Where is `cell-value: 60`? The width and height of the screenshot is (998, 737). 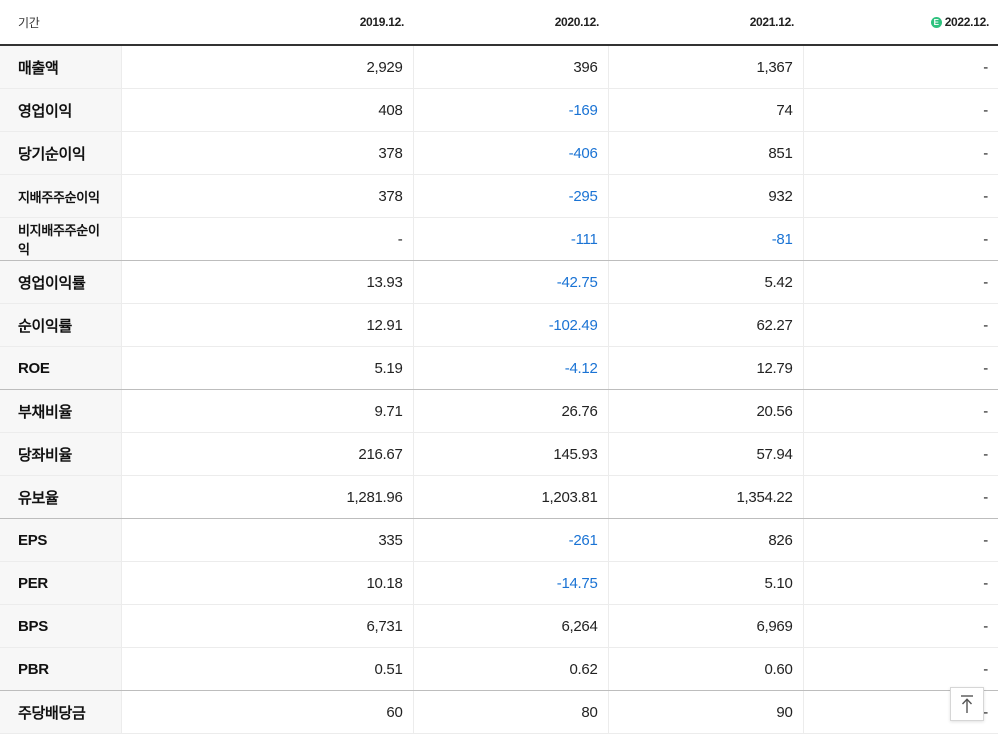 cell-value: 60 is located at coordinates (266, 712).